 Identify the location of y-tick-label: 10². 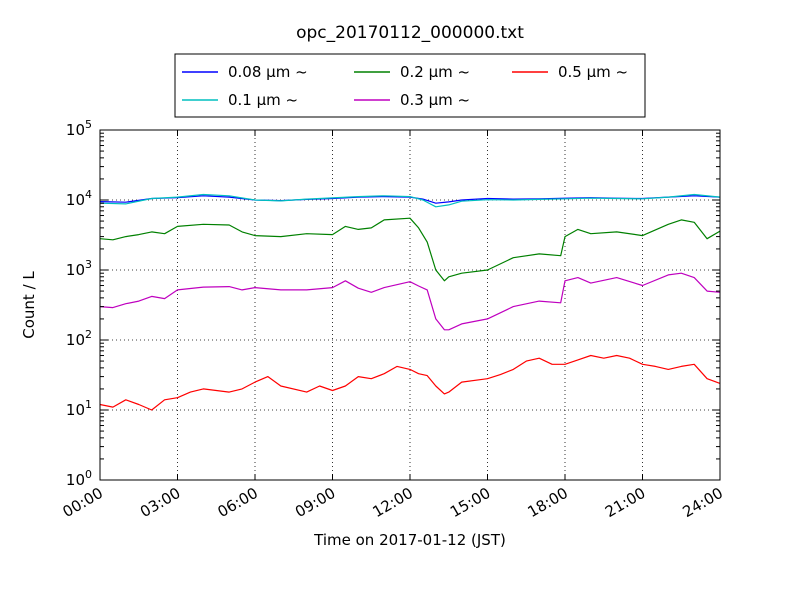
(79, 338).